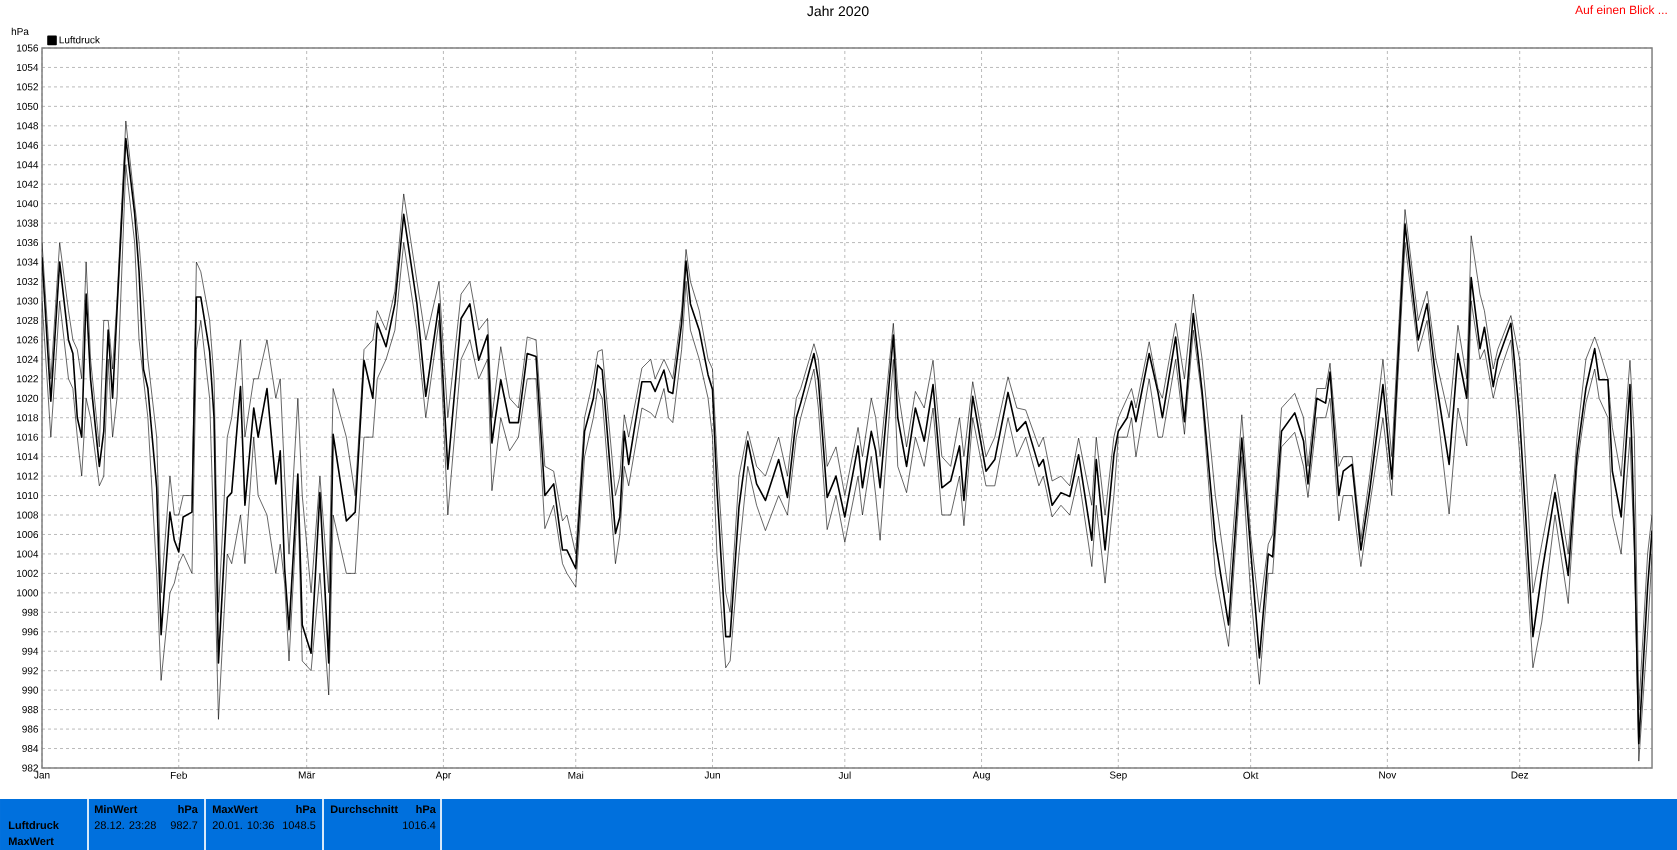 The image size is (1677, 850). I want to click on x-tick-label: Dez, so click(1520, 775).